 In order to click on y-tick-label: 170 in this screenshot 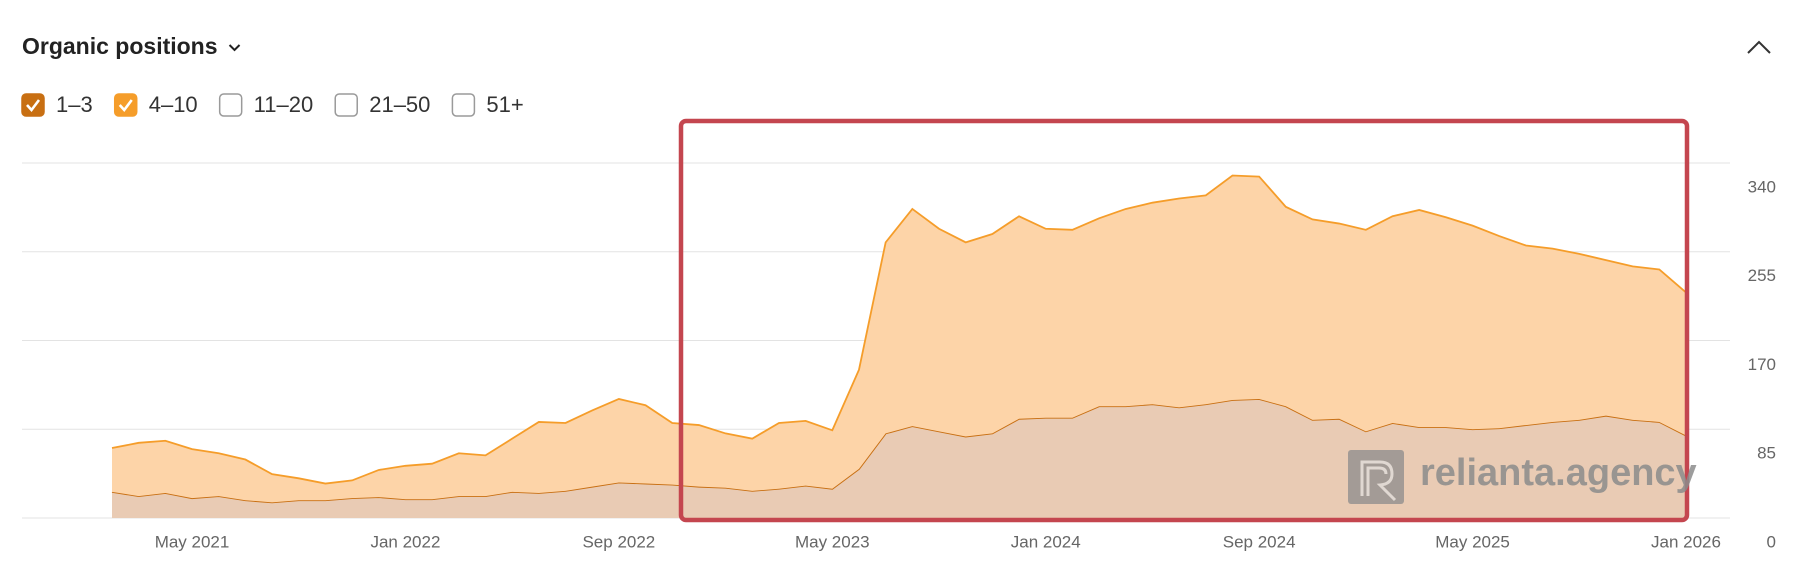, I will do `click(1762, 364)`.